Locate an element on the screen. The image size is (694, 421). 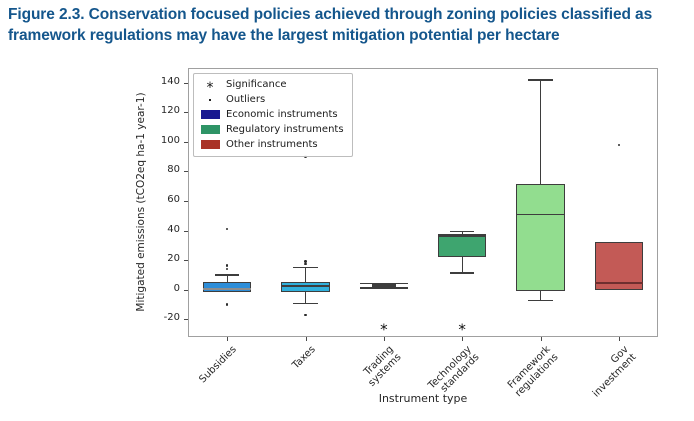
x-tick-label: Taxes is located at coordinates (304, 358).